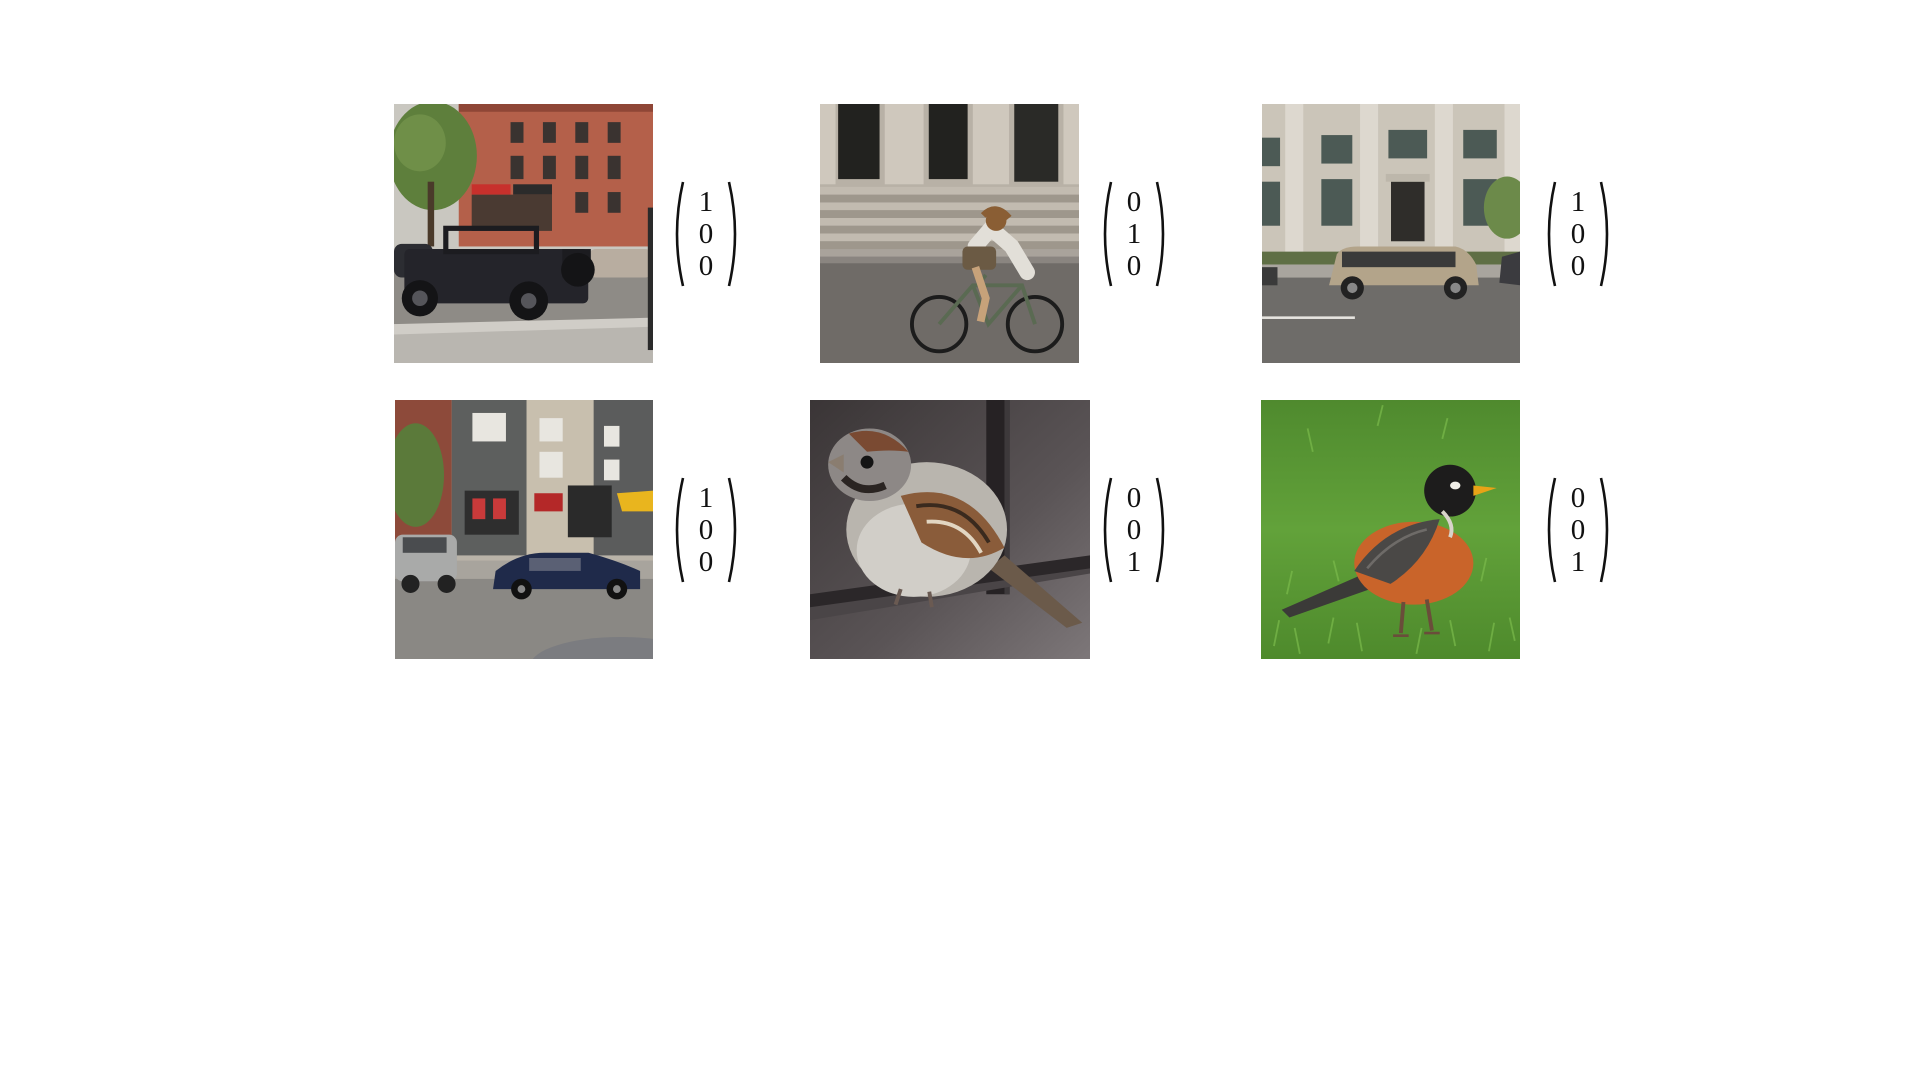 The image size is (1920, 1080). I want to click on label-vector-6: 0 0 1, so click(1578, 530).